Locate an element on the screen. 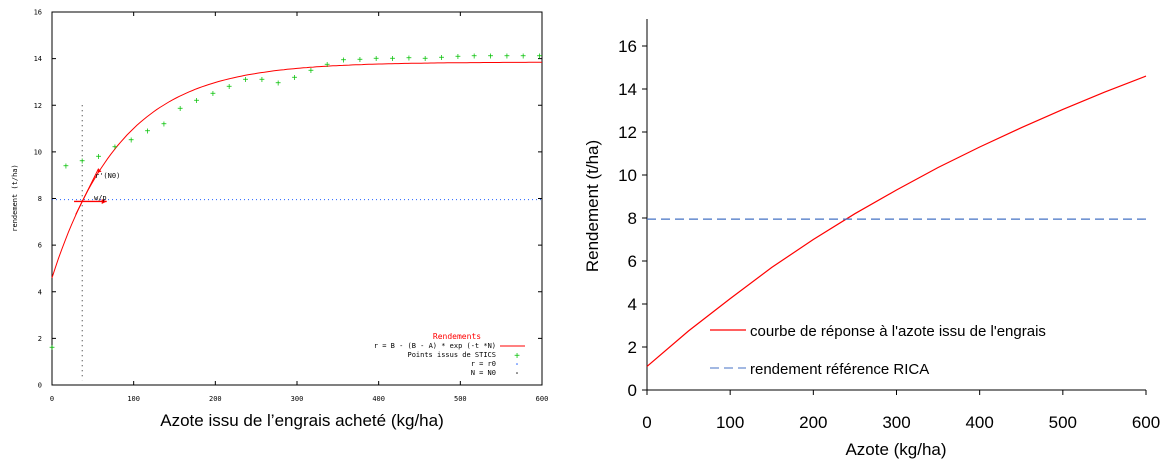 The image size is (1165, 463). left-y-axis-label: rendement (t/ha) is located at coordinates (15, 197).